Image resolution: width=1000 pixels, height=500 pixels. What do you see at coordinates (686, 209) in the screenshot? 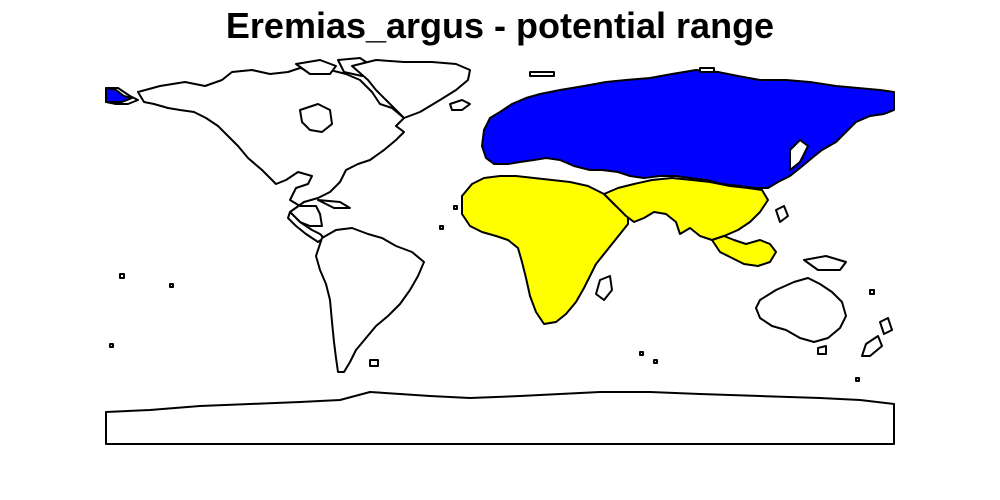
I see `arabia-south-asia` at bounding box center [686, 209].